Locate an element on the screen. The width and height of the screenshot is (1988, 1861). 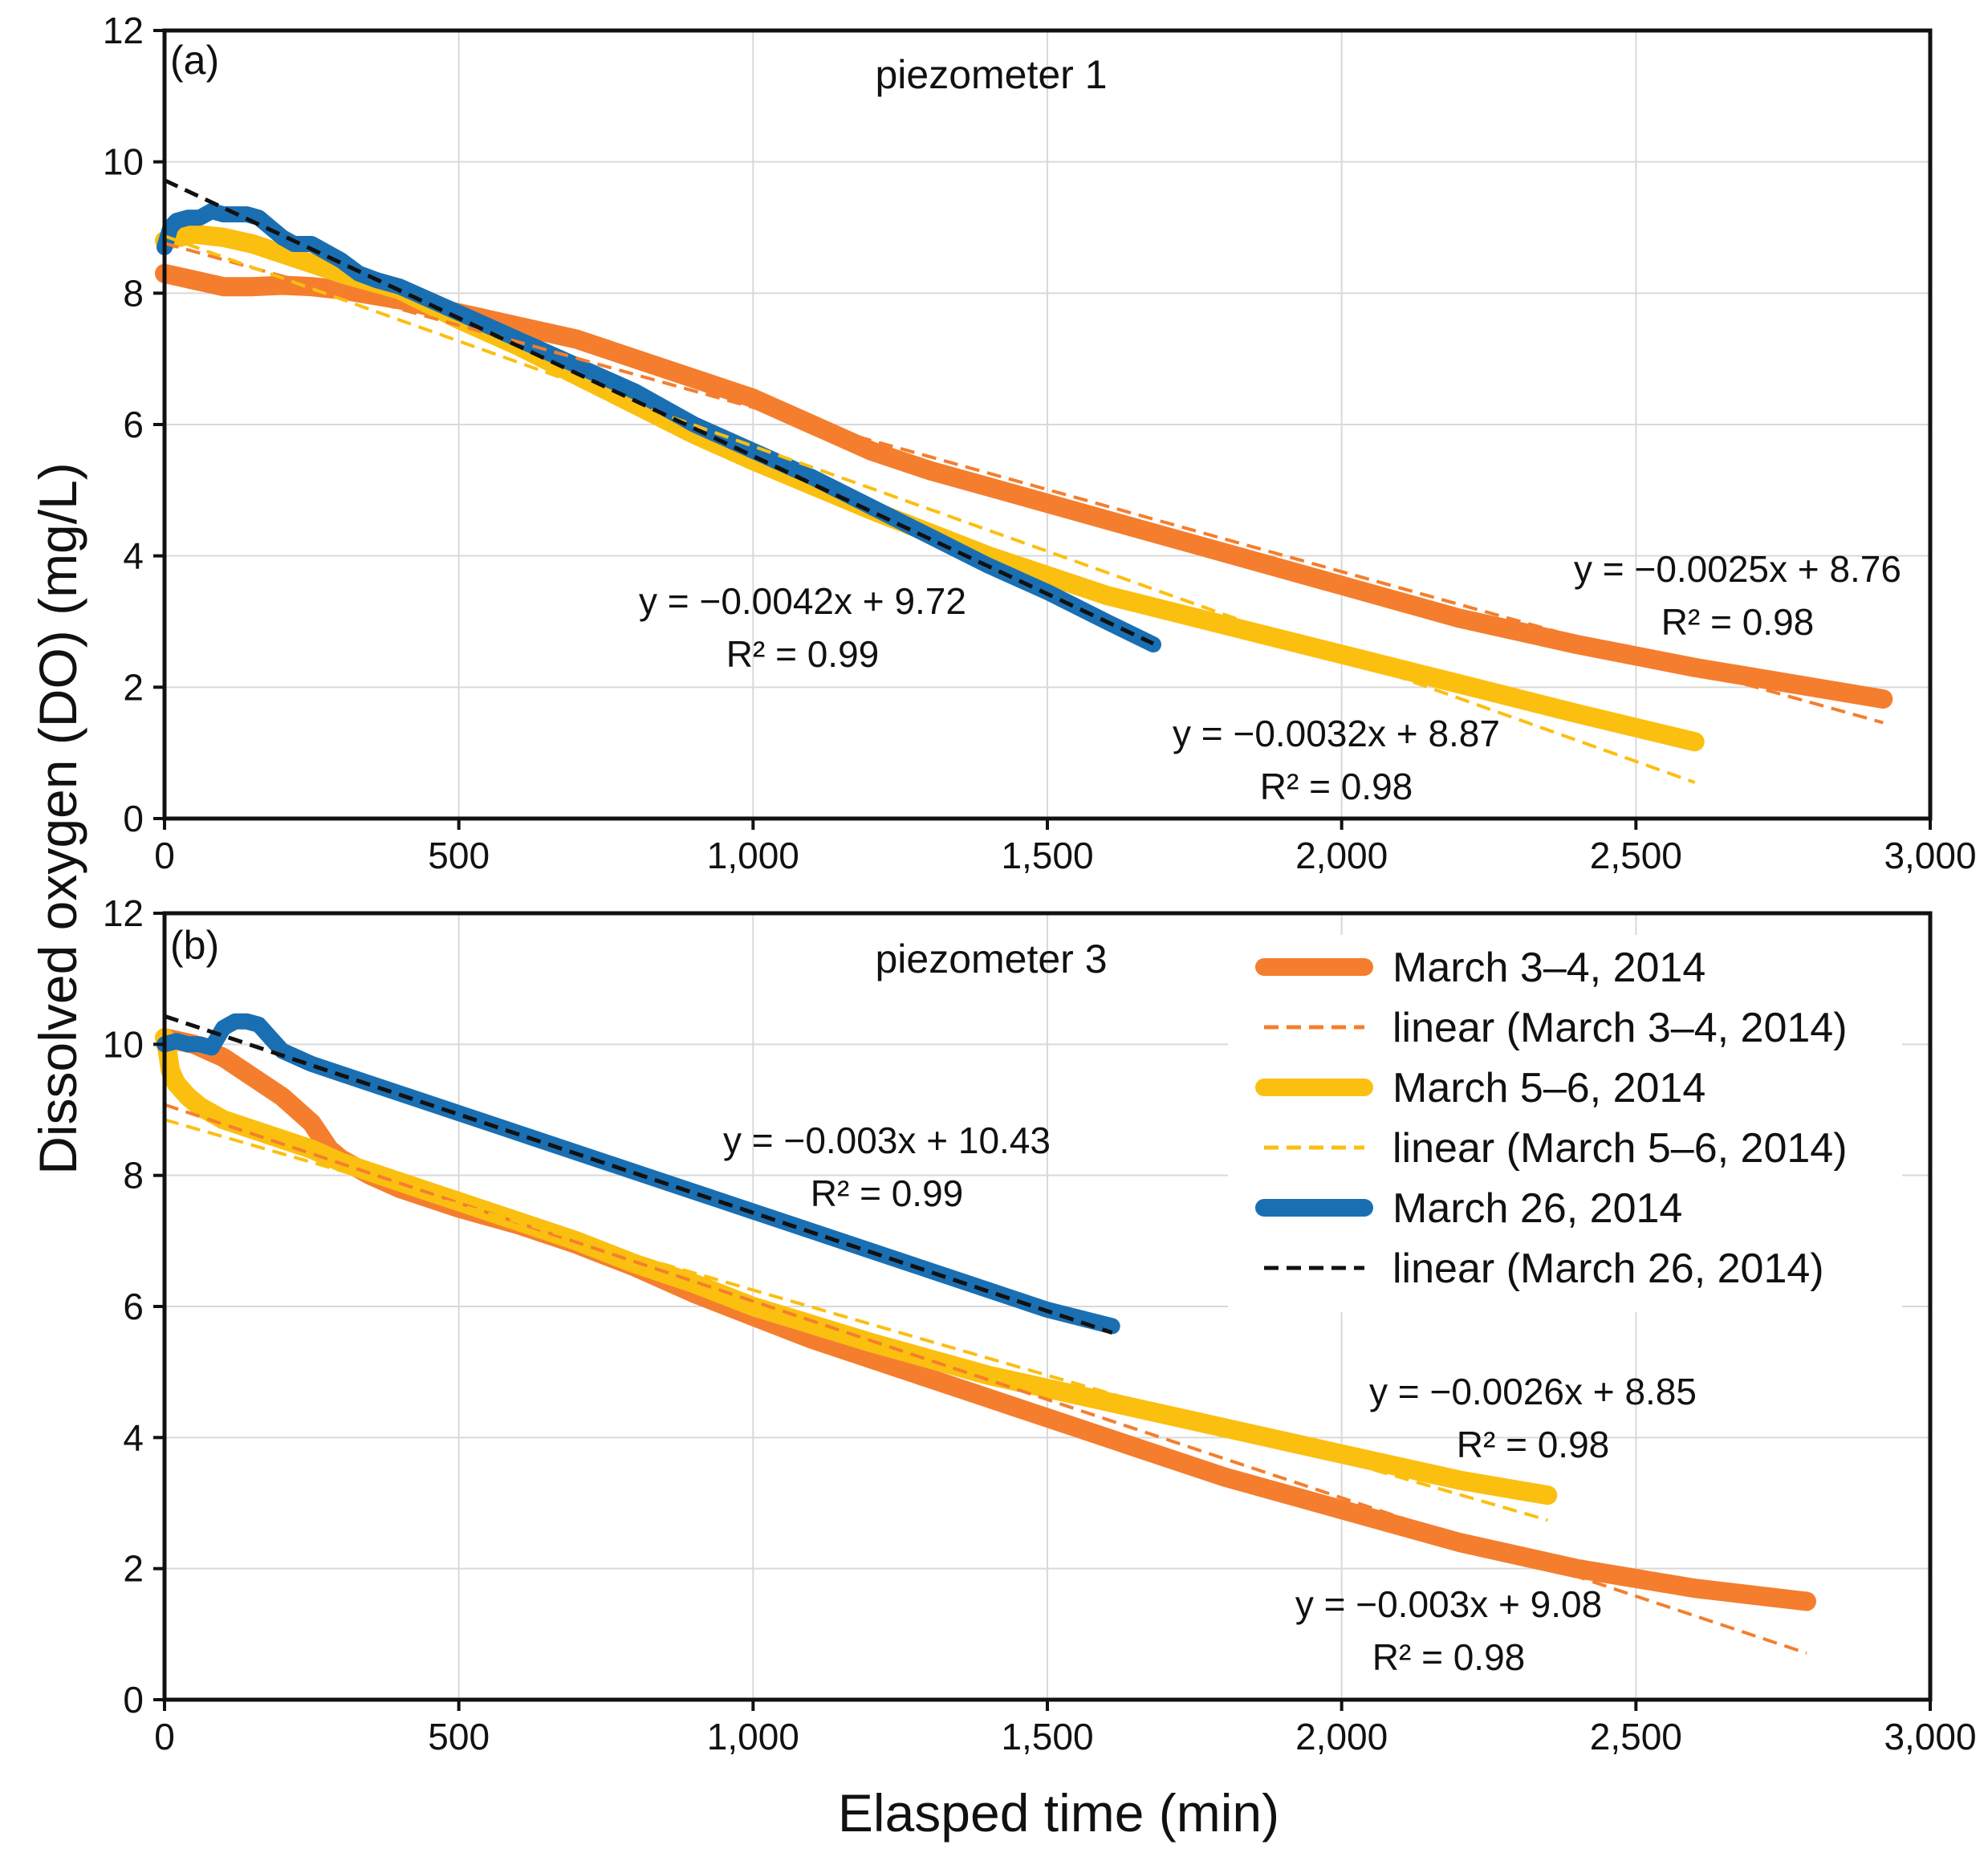
fit-equation-label: y = −0.0032x + 8.87 is located at coordinates (1336, 734).